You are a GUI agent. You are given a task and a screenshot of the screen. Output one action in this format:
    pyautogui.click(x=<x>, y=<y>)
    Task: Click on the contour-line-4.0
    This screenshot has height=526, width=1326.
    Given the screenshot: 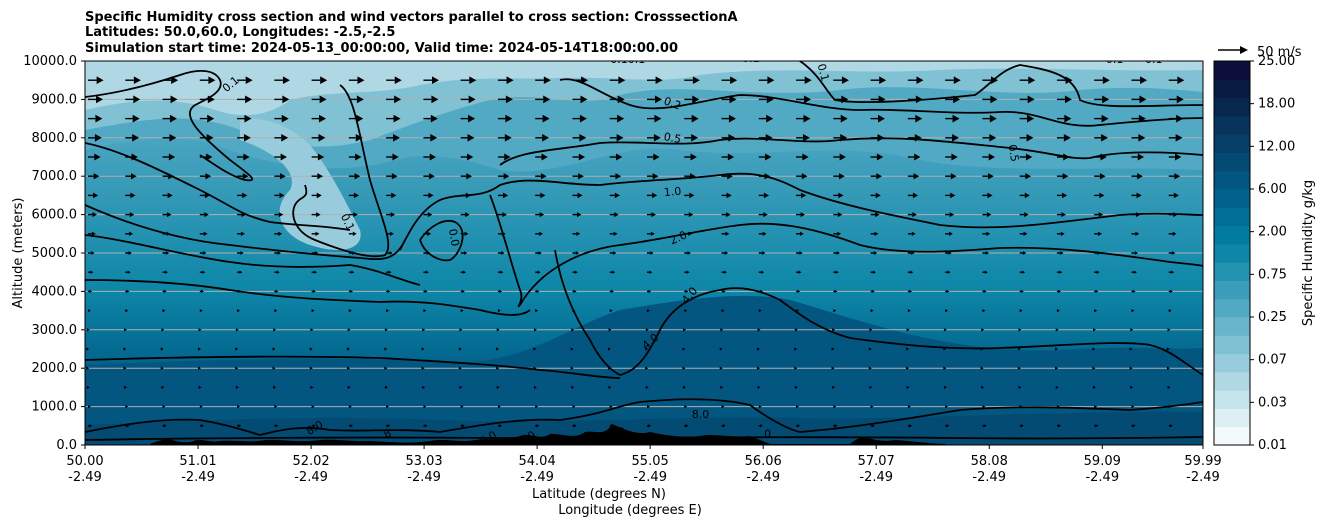 What is the action you would take?
    pyautogui.click(x=878, y=312)
    